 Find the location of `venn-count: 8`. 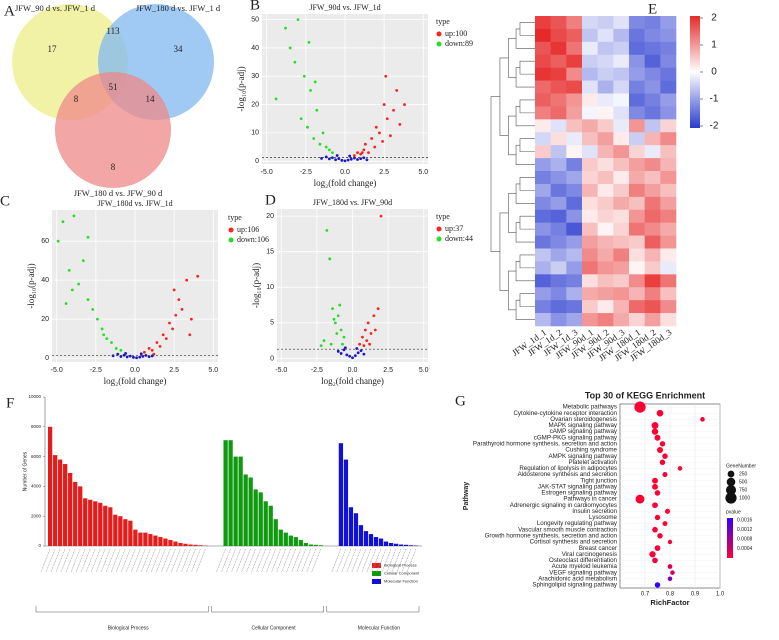

venn-count: 8 is located at coordinates (113, 167).